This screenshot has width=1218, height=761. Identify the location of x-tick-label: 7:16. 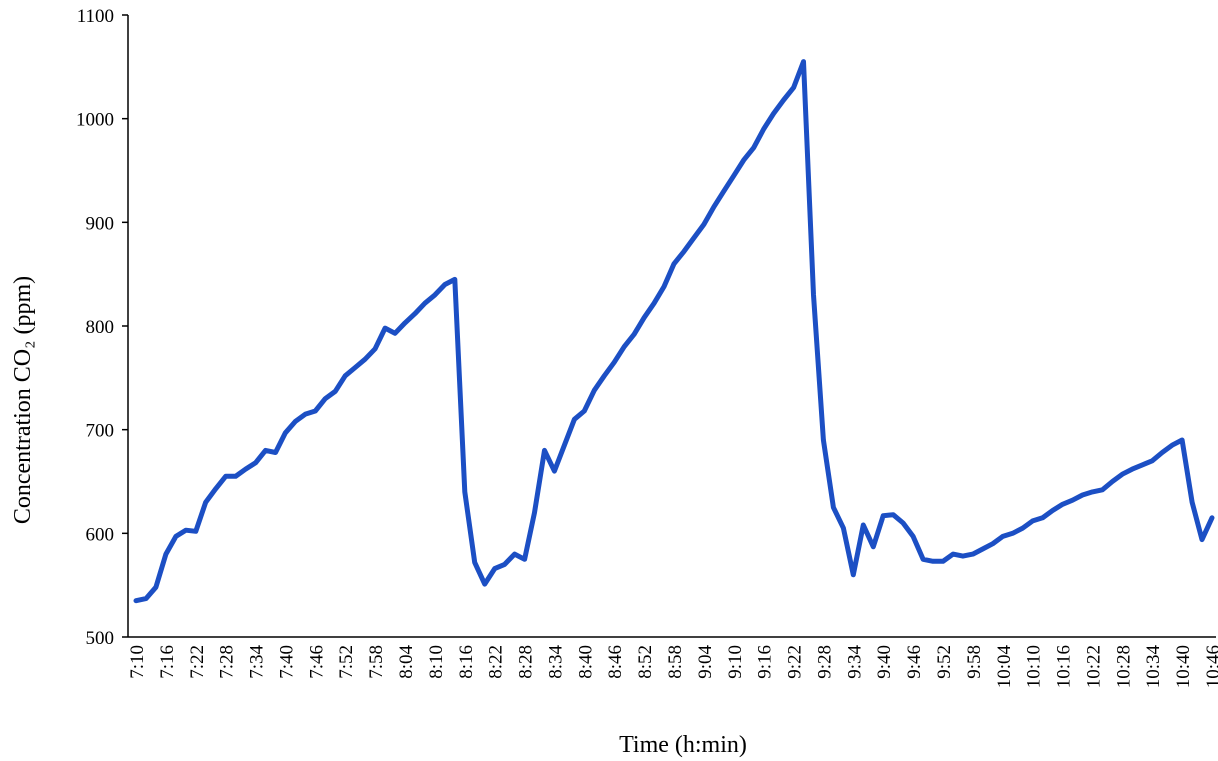
(167, 662).